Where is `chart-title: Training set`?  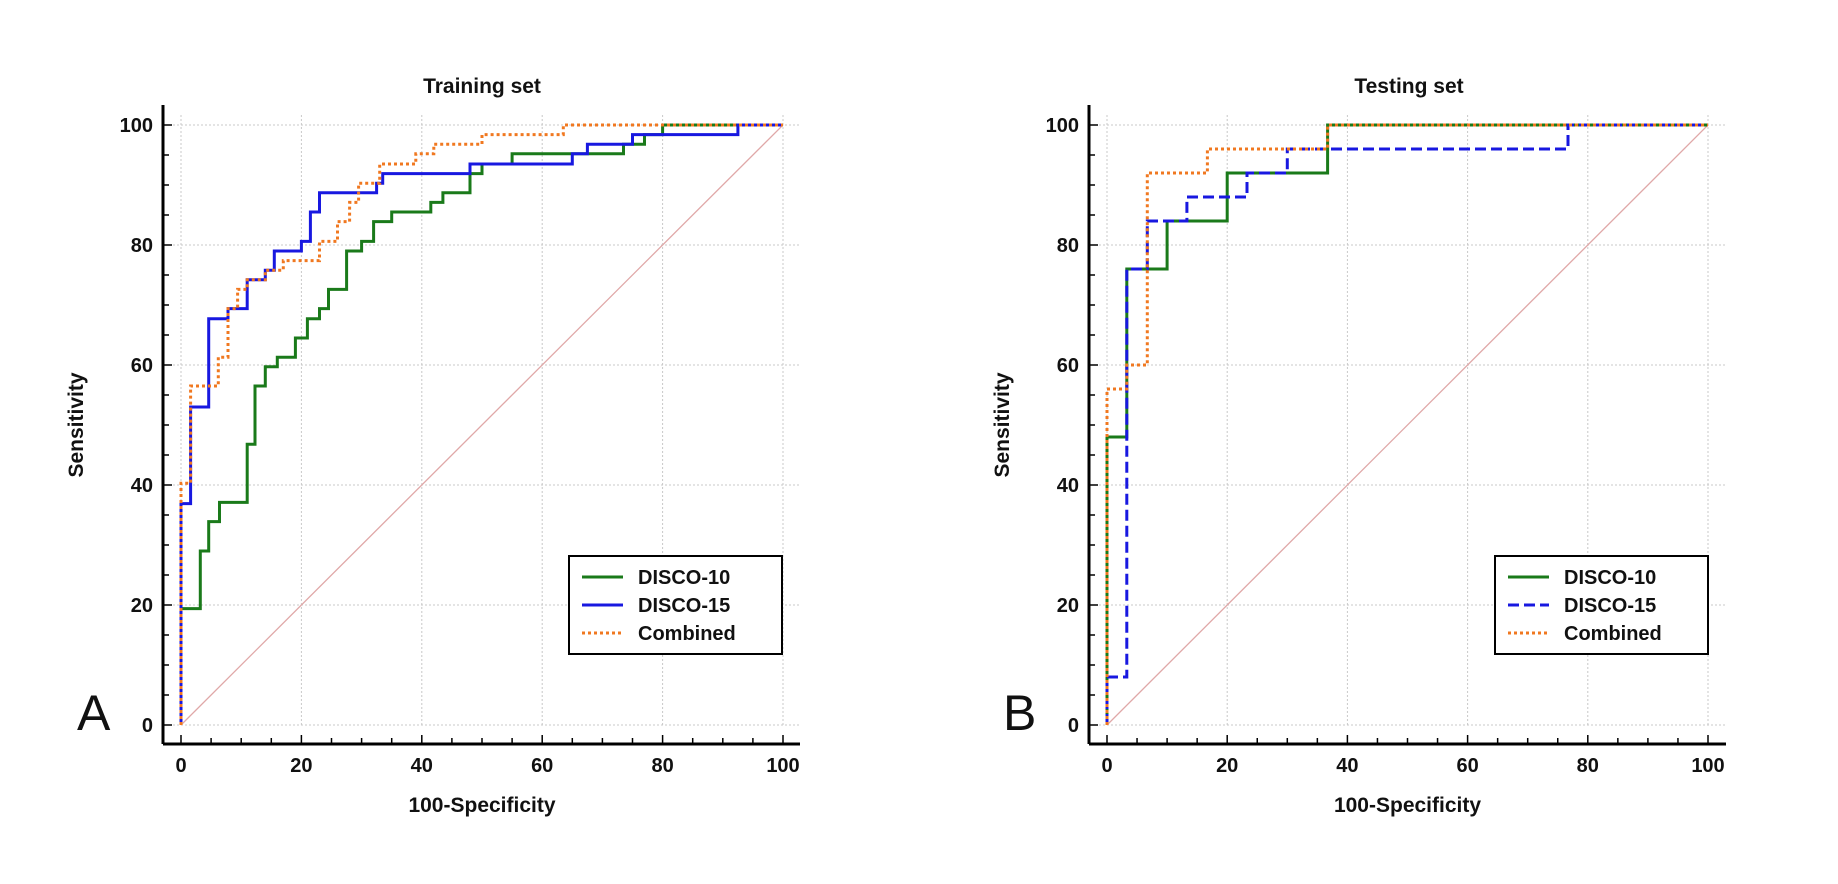 chart-title: Training set is located at coordinates (482, 86).